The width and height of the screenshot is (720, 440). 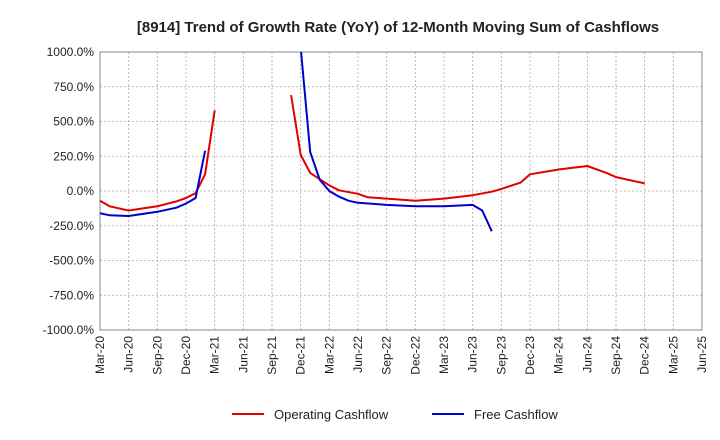 What do you see at coordinates (516, 414) in the screenshot?
I see `legend-label: Free Cashflow` at bounding box center [516, 414].